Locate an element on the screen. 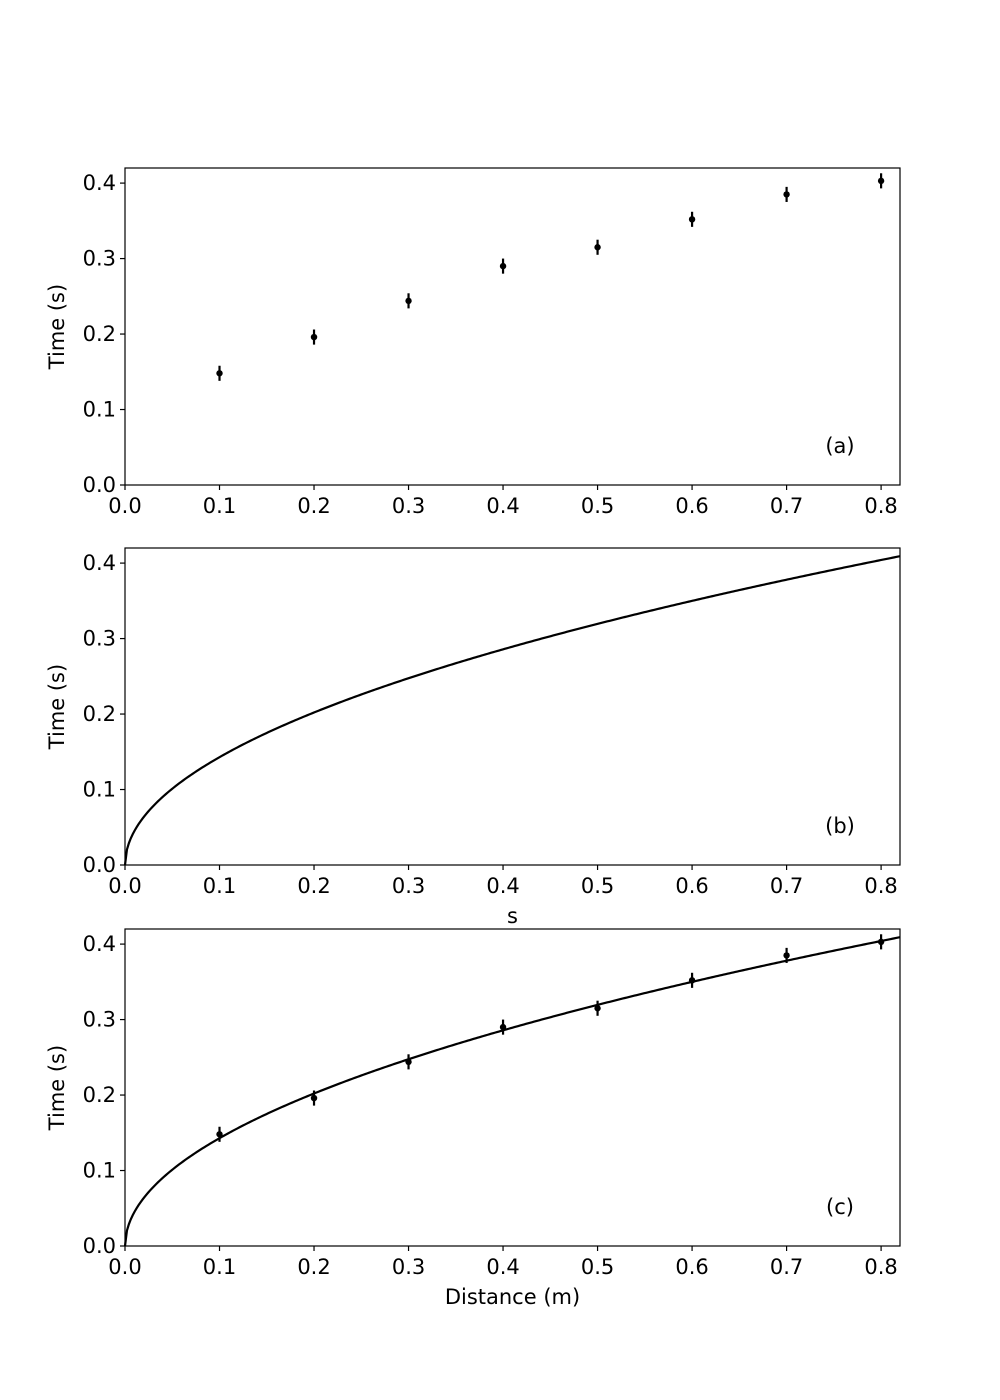  panel-label: (a) is located at coordinates (839, 446).